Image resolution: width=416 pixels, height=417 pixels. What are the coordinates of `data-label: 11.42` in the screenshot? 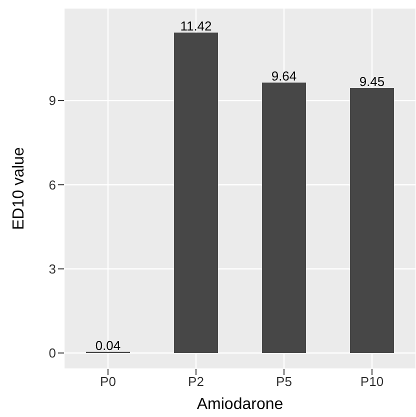 It's located at (196, 26).